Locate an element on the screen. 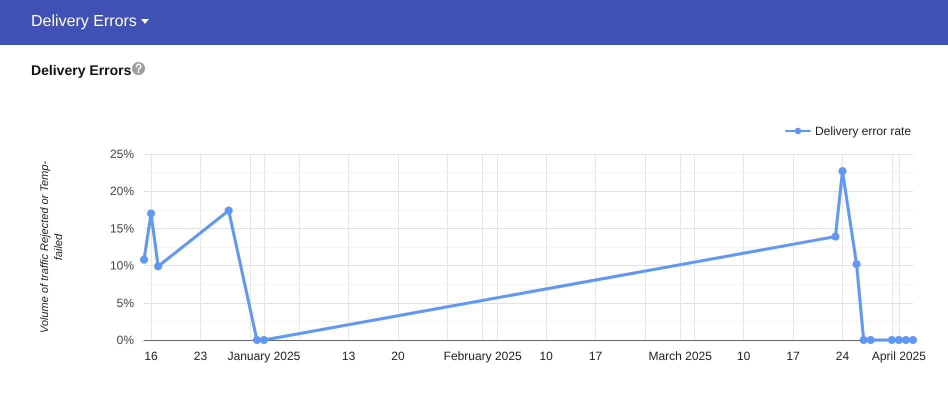 This screenshot has width=948, height=400. y-tick-label: 0% is located at coordinates (125, 340).